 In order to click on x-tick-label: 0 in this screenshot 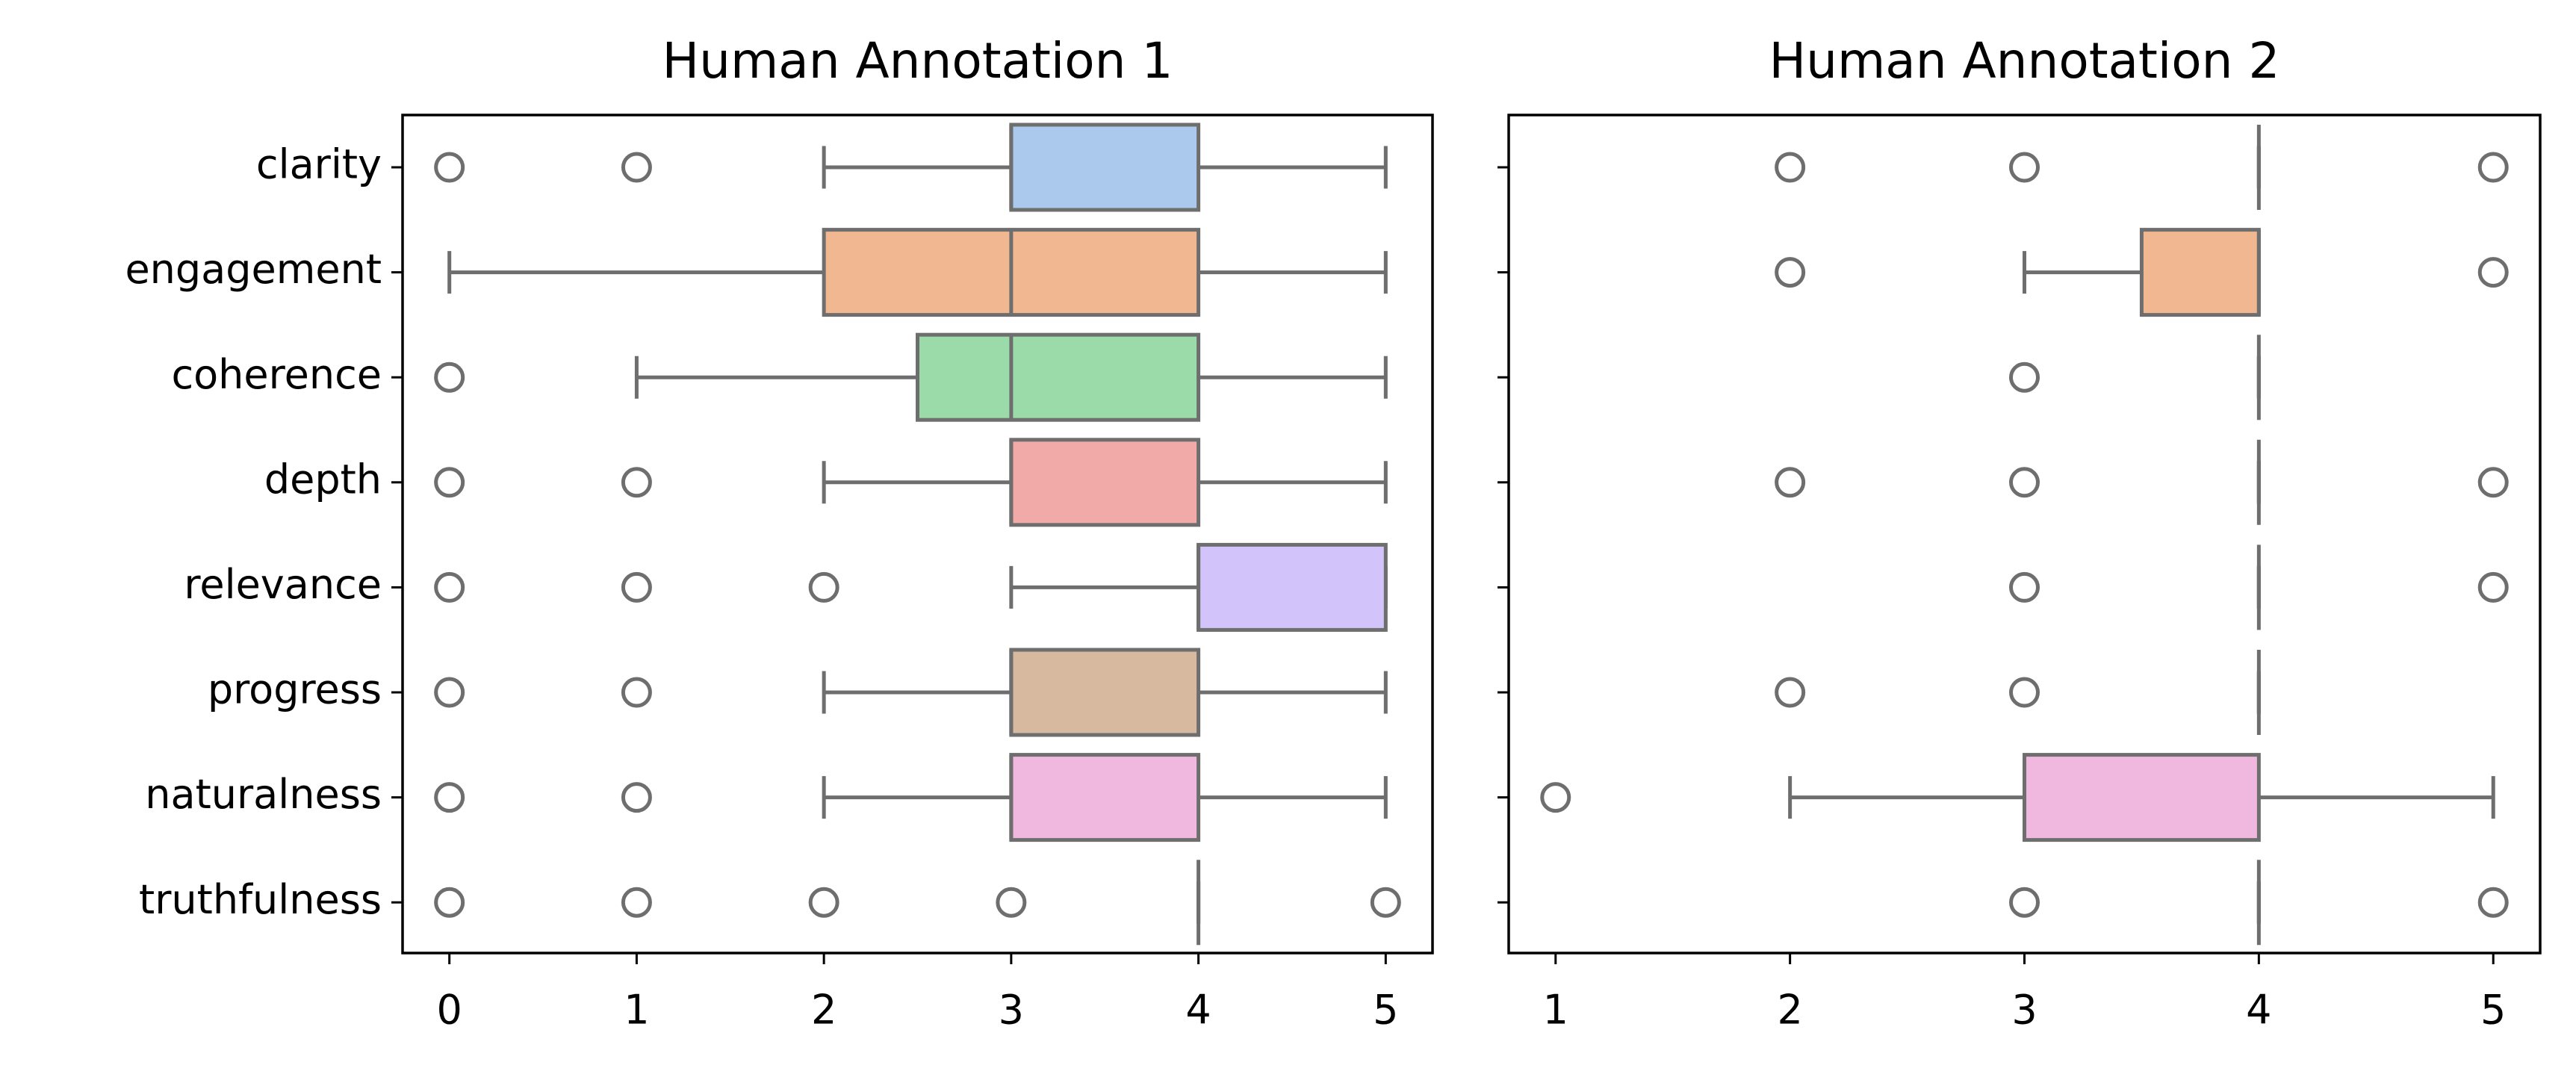, I will do `click(450, 1010)`.